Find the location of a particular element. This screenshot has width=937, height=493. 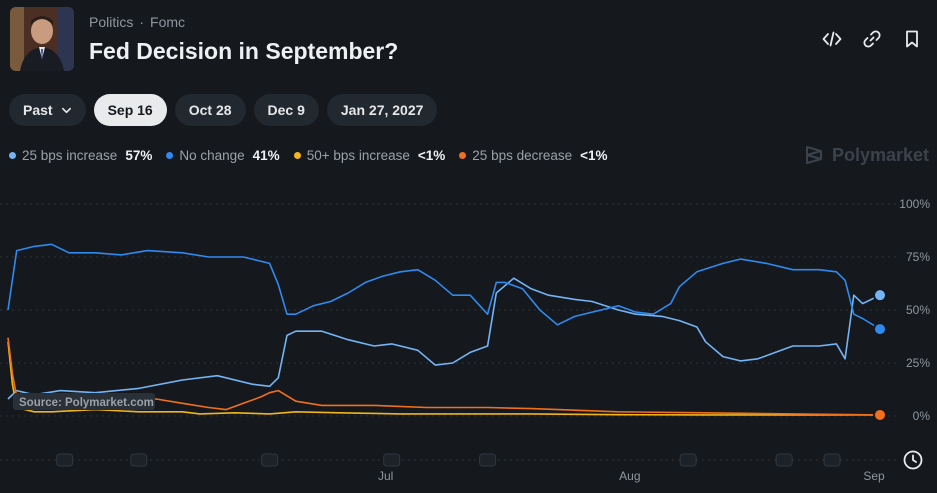

bookmark-icon is located at coordinates (912, 39).